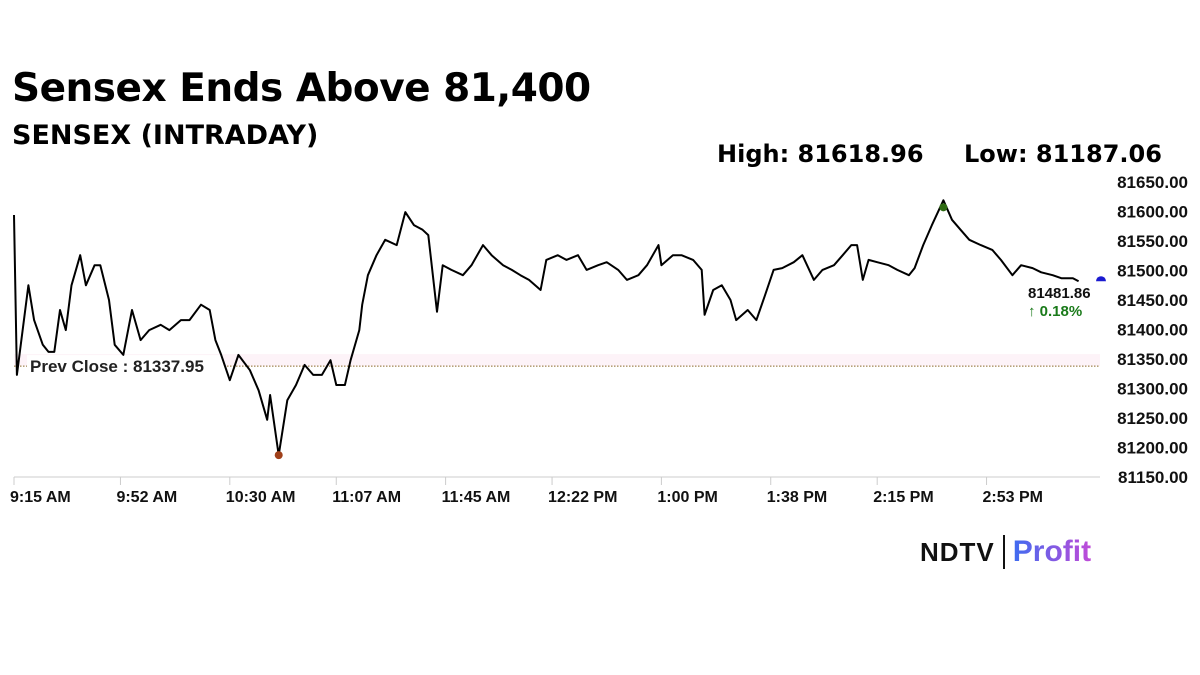 The image size is (1200, 675). What do you see at coordinates (582, 497) in the screenshot?
I see `x-tick-label: 12:22 PM` at bounding box center [582, 497].